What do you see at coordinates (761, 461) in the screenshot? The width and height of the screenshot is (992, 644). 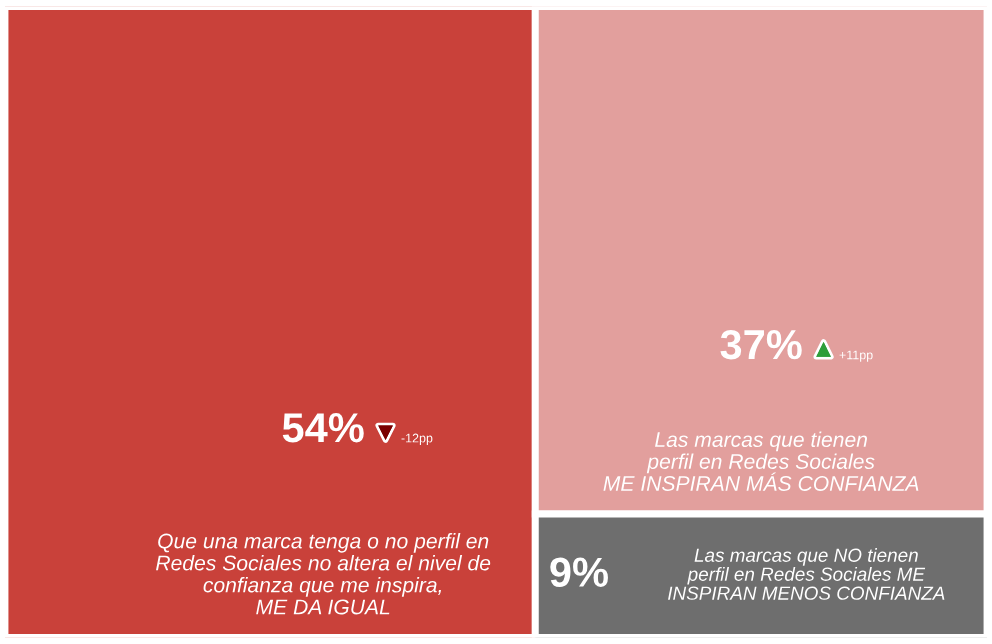 I see `category-label: Las marcas que tienen perfil en Redes Sociales ME INSPIRAN MÁS CONFIANZA` at bounding box center [761, 461].